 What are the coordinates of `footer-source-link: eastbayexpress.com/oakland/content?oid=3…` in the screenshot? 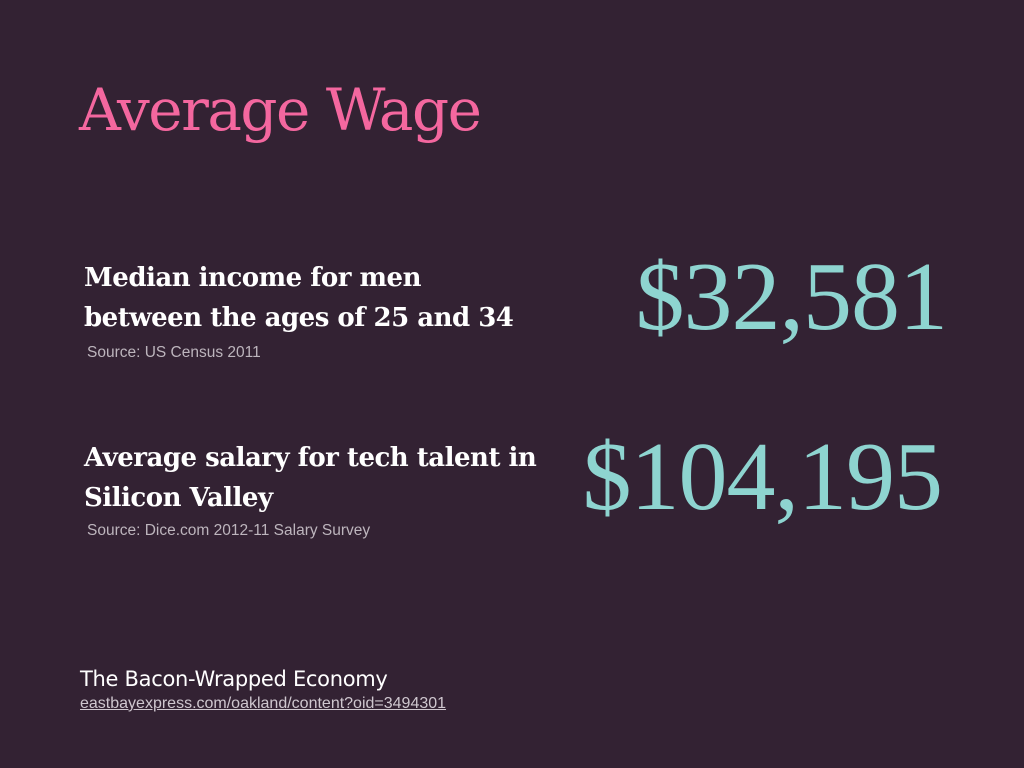 It's located at (263, 703).